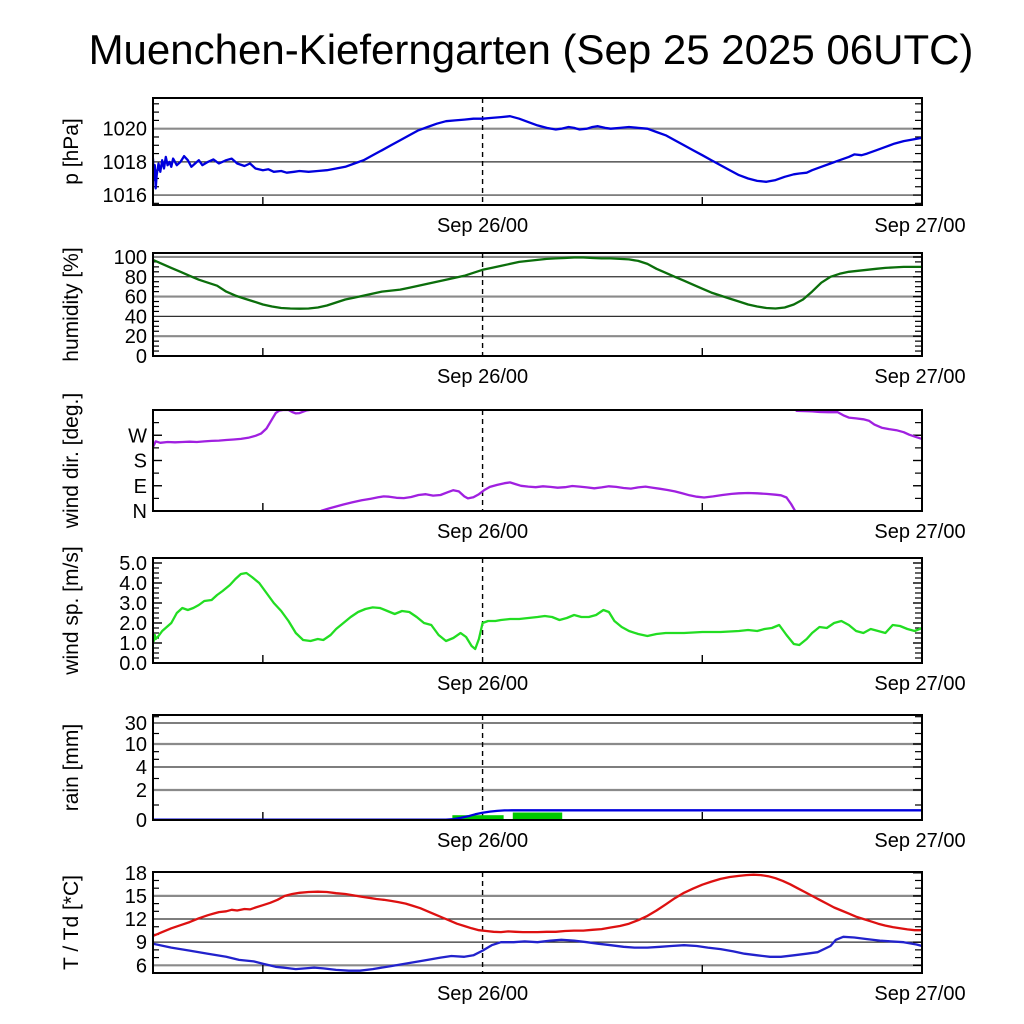 Image resolution: width=1024 pixels, height=1024 pixels. Describe the element at coordinates (136, 317) in the screenshot. I see `y-tick-label: 40` at that location.